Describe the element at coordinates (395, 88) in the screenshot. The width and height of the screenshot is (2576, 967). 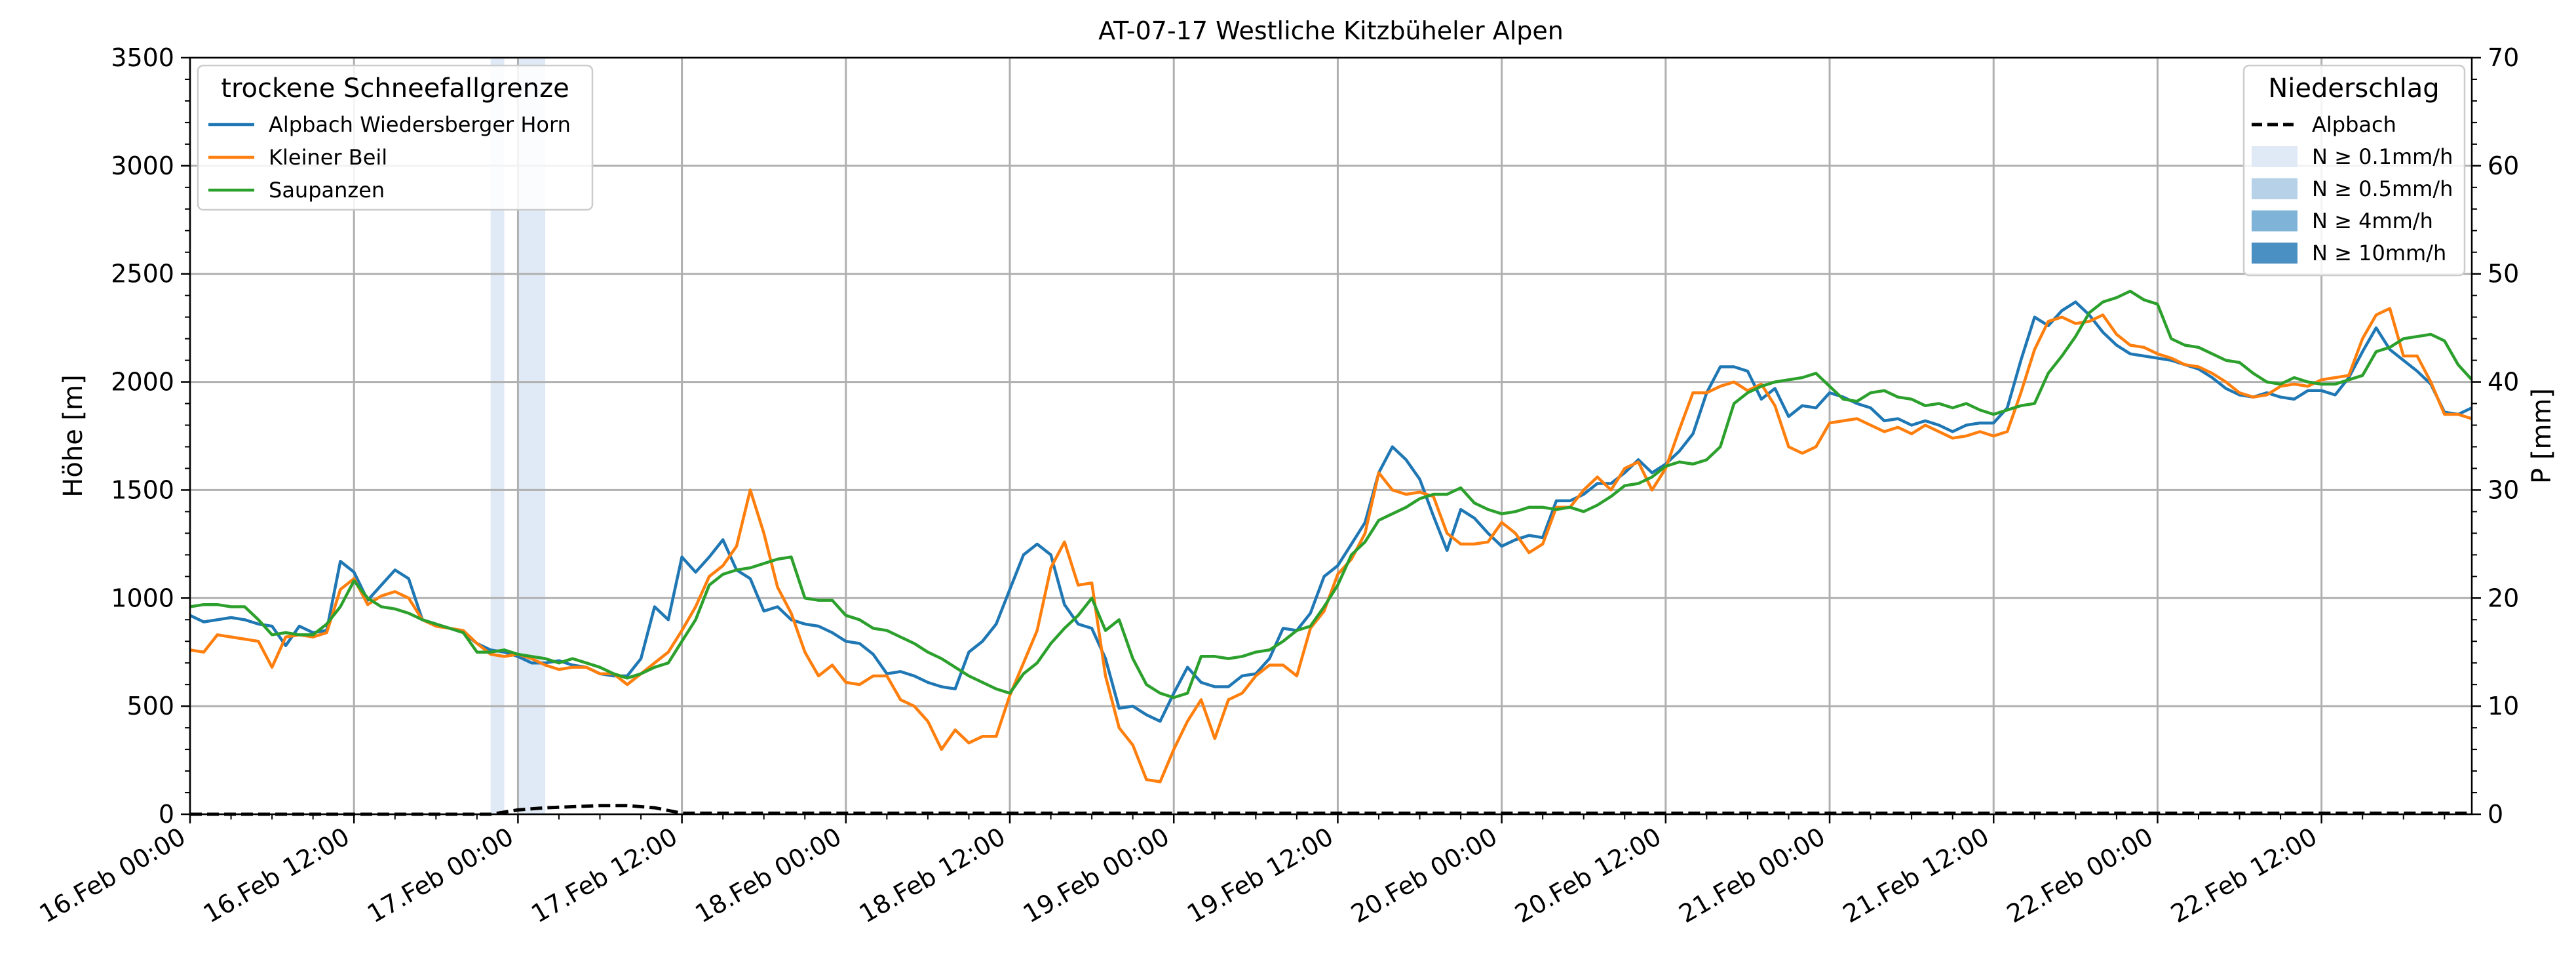
I see `legend-snowline-title: trockene Schneefallgrenze` at that location.